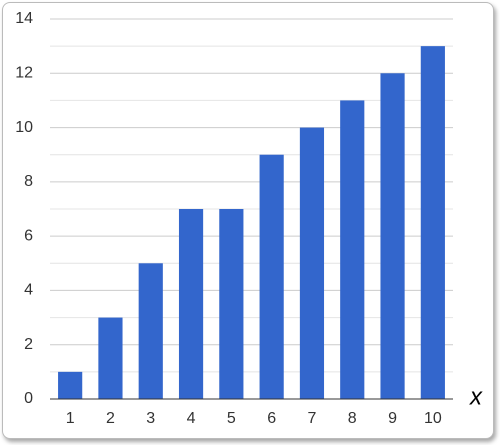 The image size is (500, 445). What do you see at coordinates (110, 418) in the screenshot?
I see `x-tick-label: 2` at bounding box center [110, 418].